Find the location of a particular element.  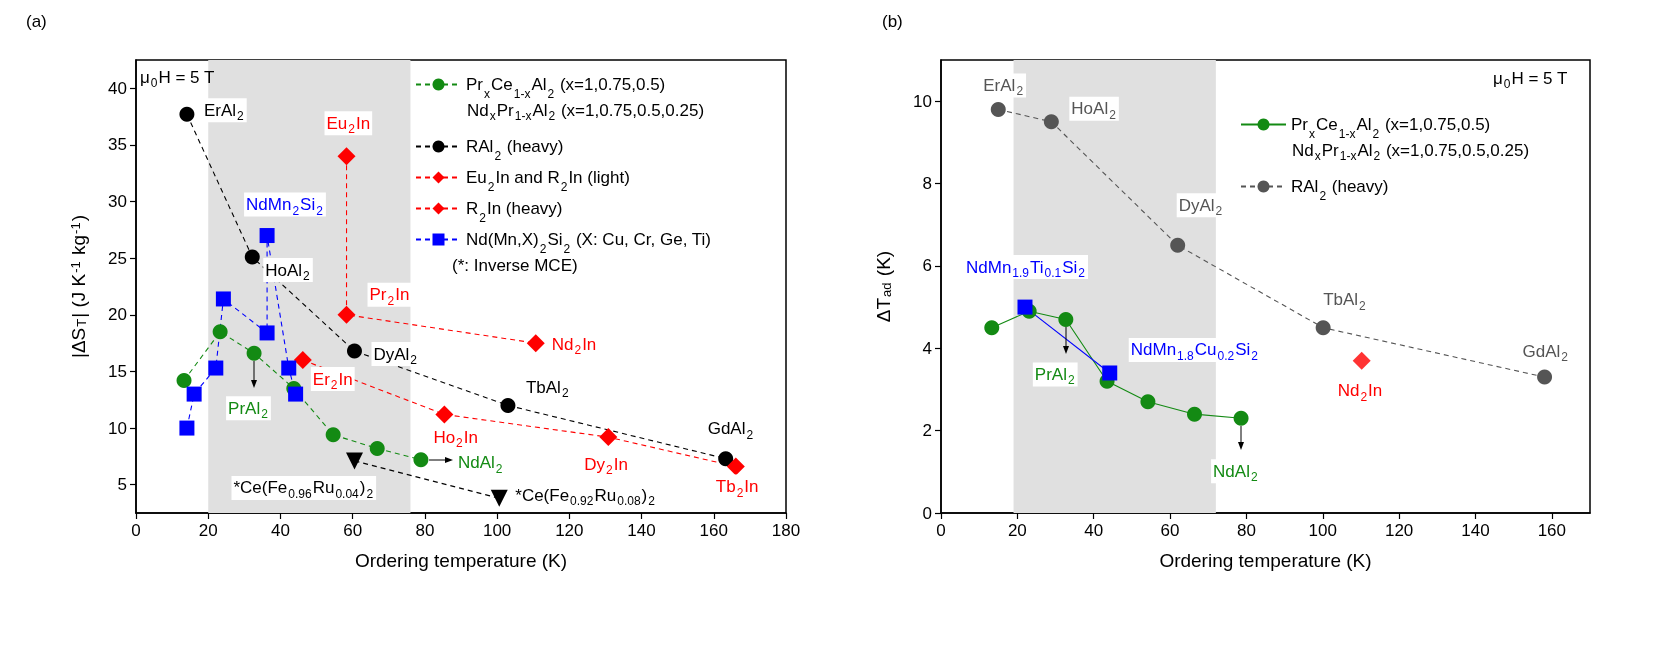

y-axis-title: ΔTad (K) is located at coordinates (883, 286).